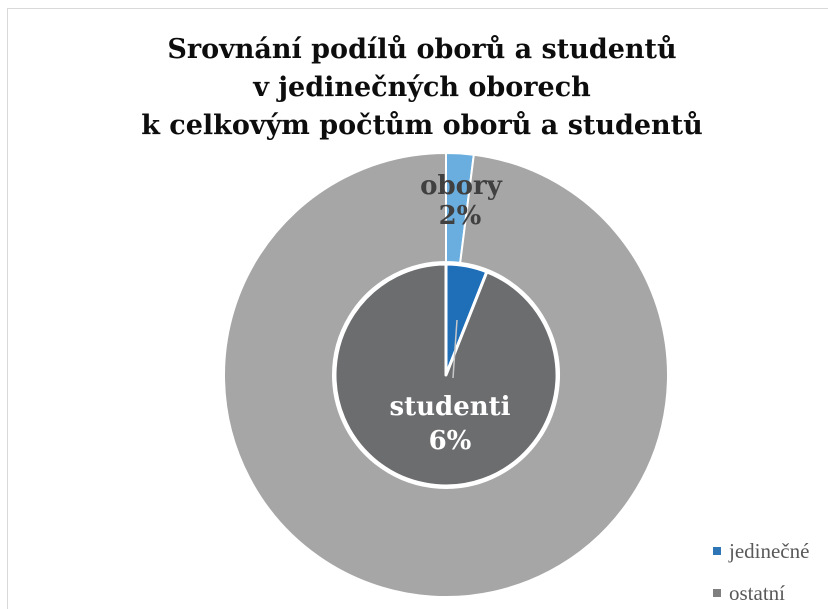  I want to click on slice-studenti-ostatni, so click(446, 375).